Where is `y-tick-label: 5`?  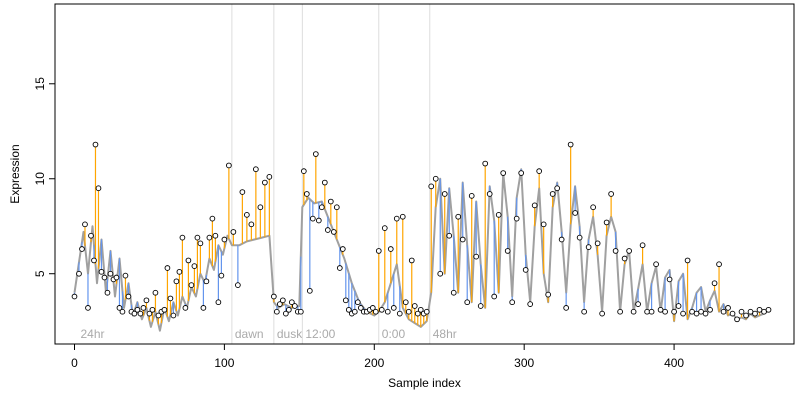 y-tick-label: 5 is located at coordinates (40, 273).